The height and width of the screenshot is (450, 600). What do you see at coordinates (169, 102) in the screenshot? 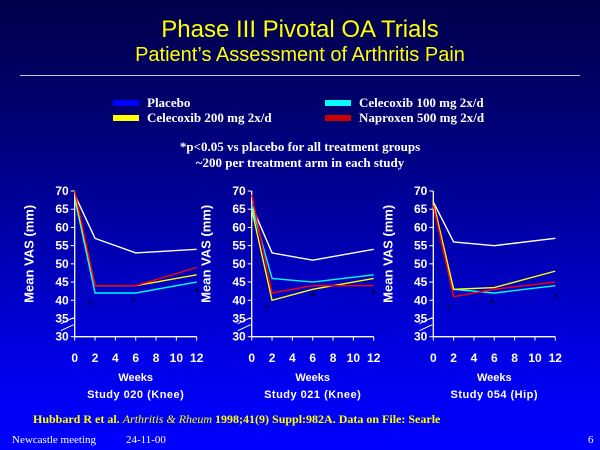
I see `legend-label: Placebo` at bounding box center [169, 102].